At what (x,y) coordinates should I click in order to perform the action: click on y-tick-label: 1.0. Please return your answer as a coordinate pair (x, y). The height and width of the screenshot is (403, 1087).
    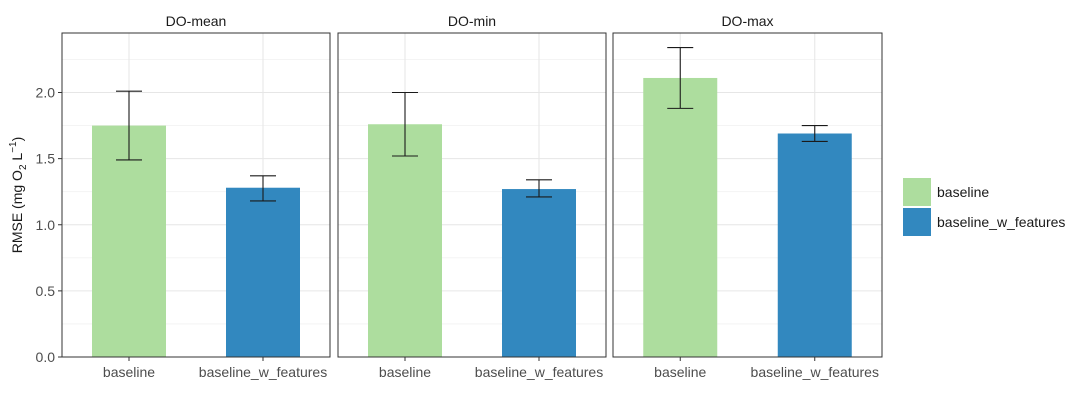
    Looking at the image, I should click on (46, 225).